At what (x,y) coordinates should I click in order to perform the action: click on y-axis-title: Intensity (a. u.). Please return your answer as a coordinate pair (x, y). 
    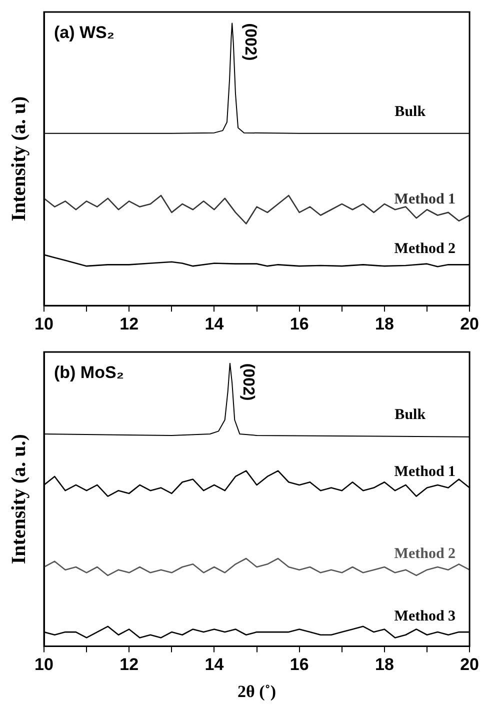
    Looking at the image, I should click on (19, 499).